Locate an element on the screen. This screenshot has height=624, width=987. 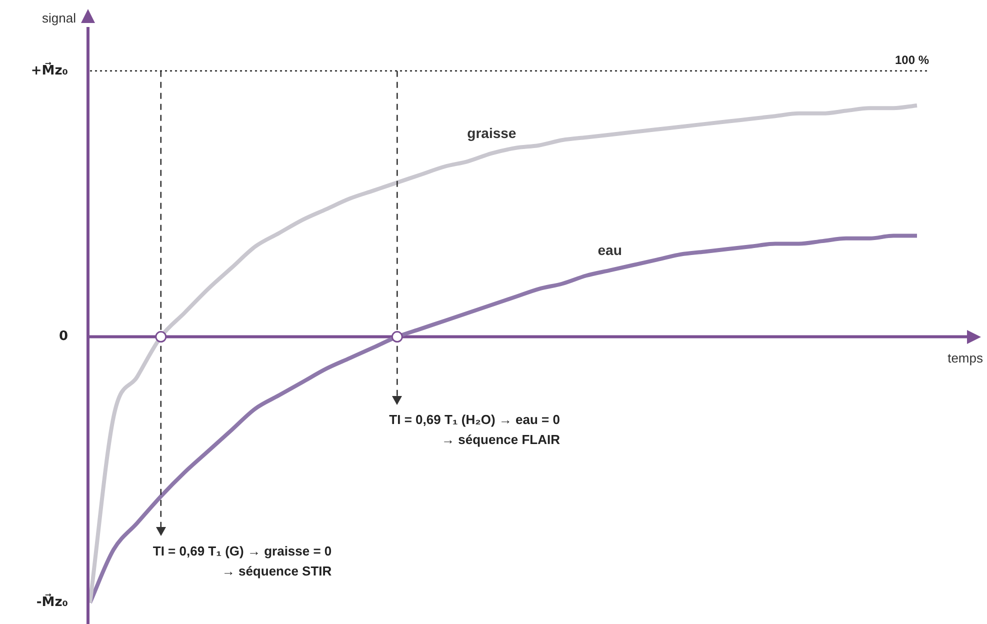
text: 0 is located at coordinates (63, 336).